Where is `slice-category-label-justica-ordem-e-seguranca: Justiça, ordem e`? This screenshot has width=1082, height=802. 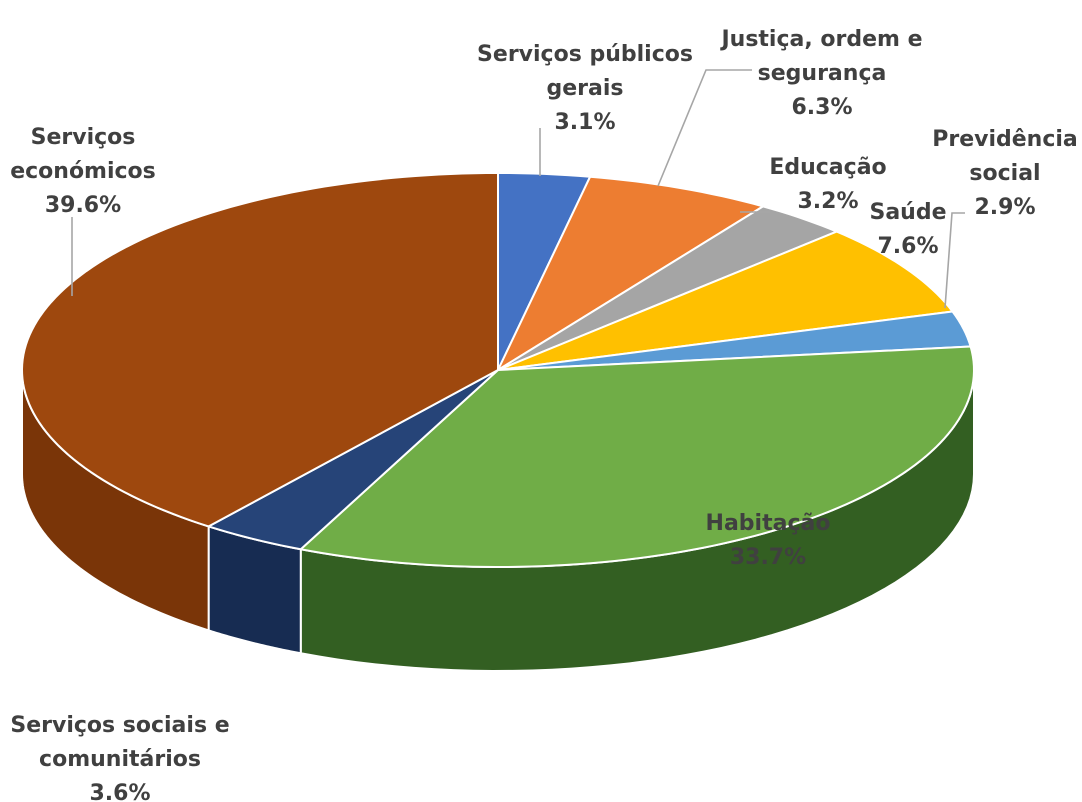
slice-category-label-justica-ordem-e-seguranca: Justiça, ordem e is located at coordinates (820, 39).